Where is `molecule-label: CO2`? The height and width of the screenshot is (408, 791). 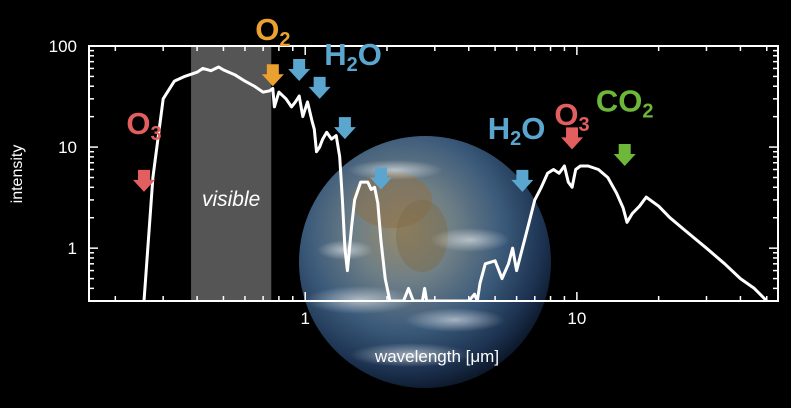 molecule-label: CO2 is located at coordinates (625, 102).